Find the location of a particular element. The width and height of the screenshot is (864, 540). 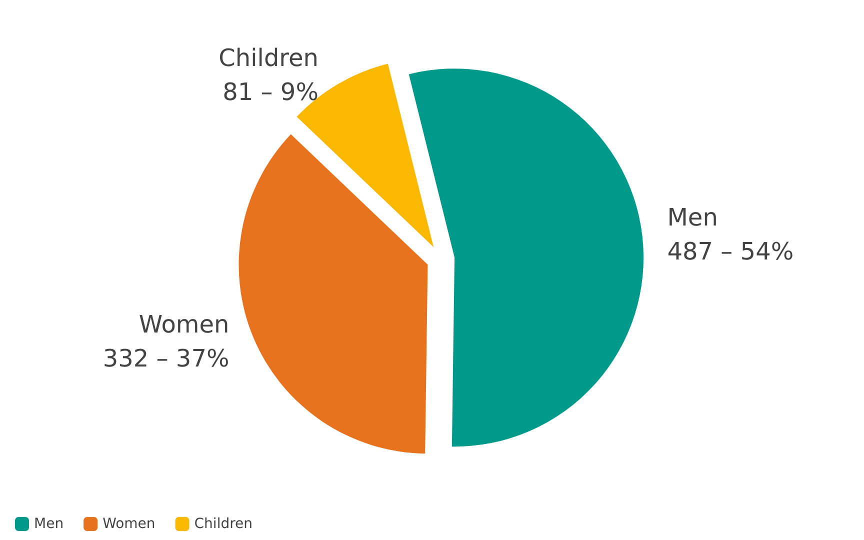

data-label: 487 – 54% is located at coordinates (730, 252).